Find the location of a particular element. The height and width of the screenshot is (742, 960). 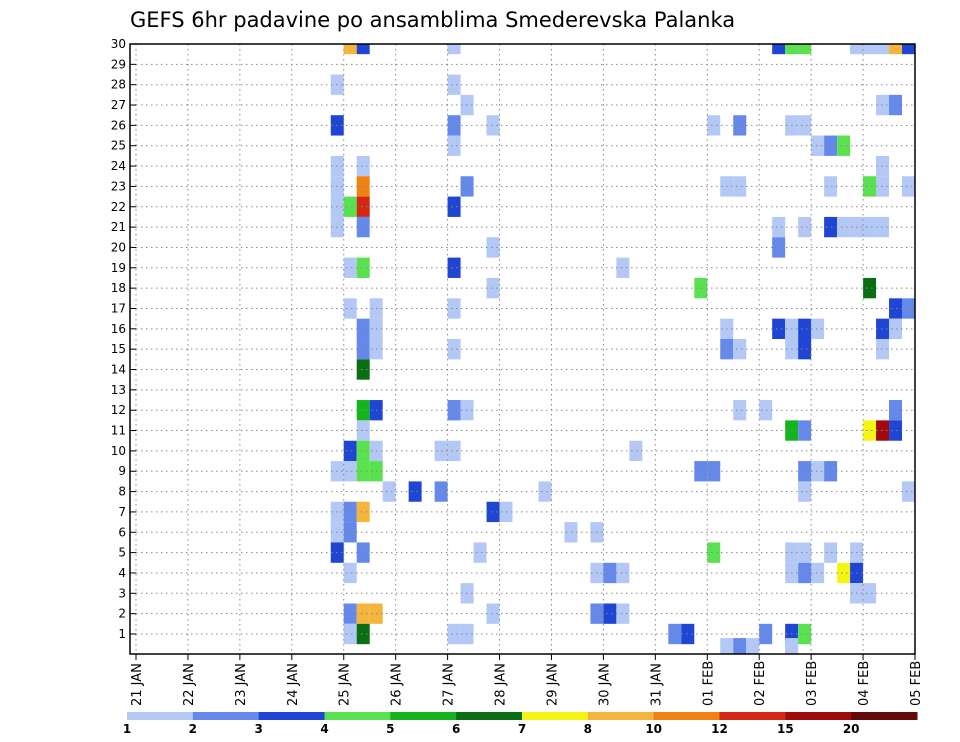

color-legend: 1 2 3 4 5 6 7 8 10 12 15 20 is located at coordinates (520, 724).